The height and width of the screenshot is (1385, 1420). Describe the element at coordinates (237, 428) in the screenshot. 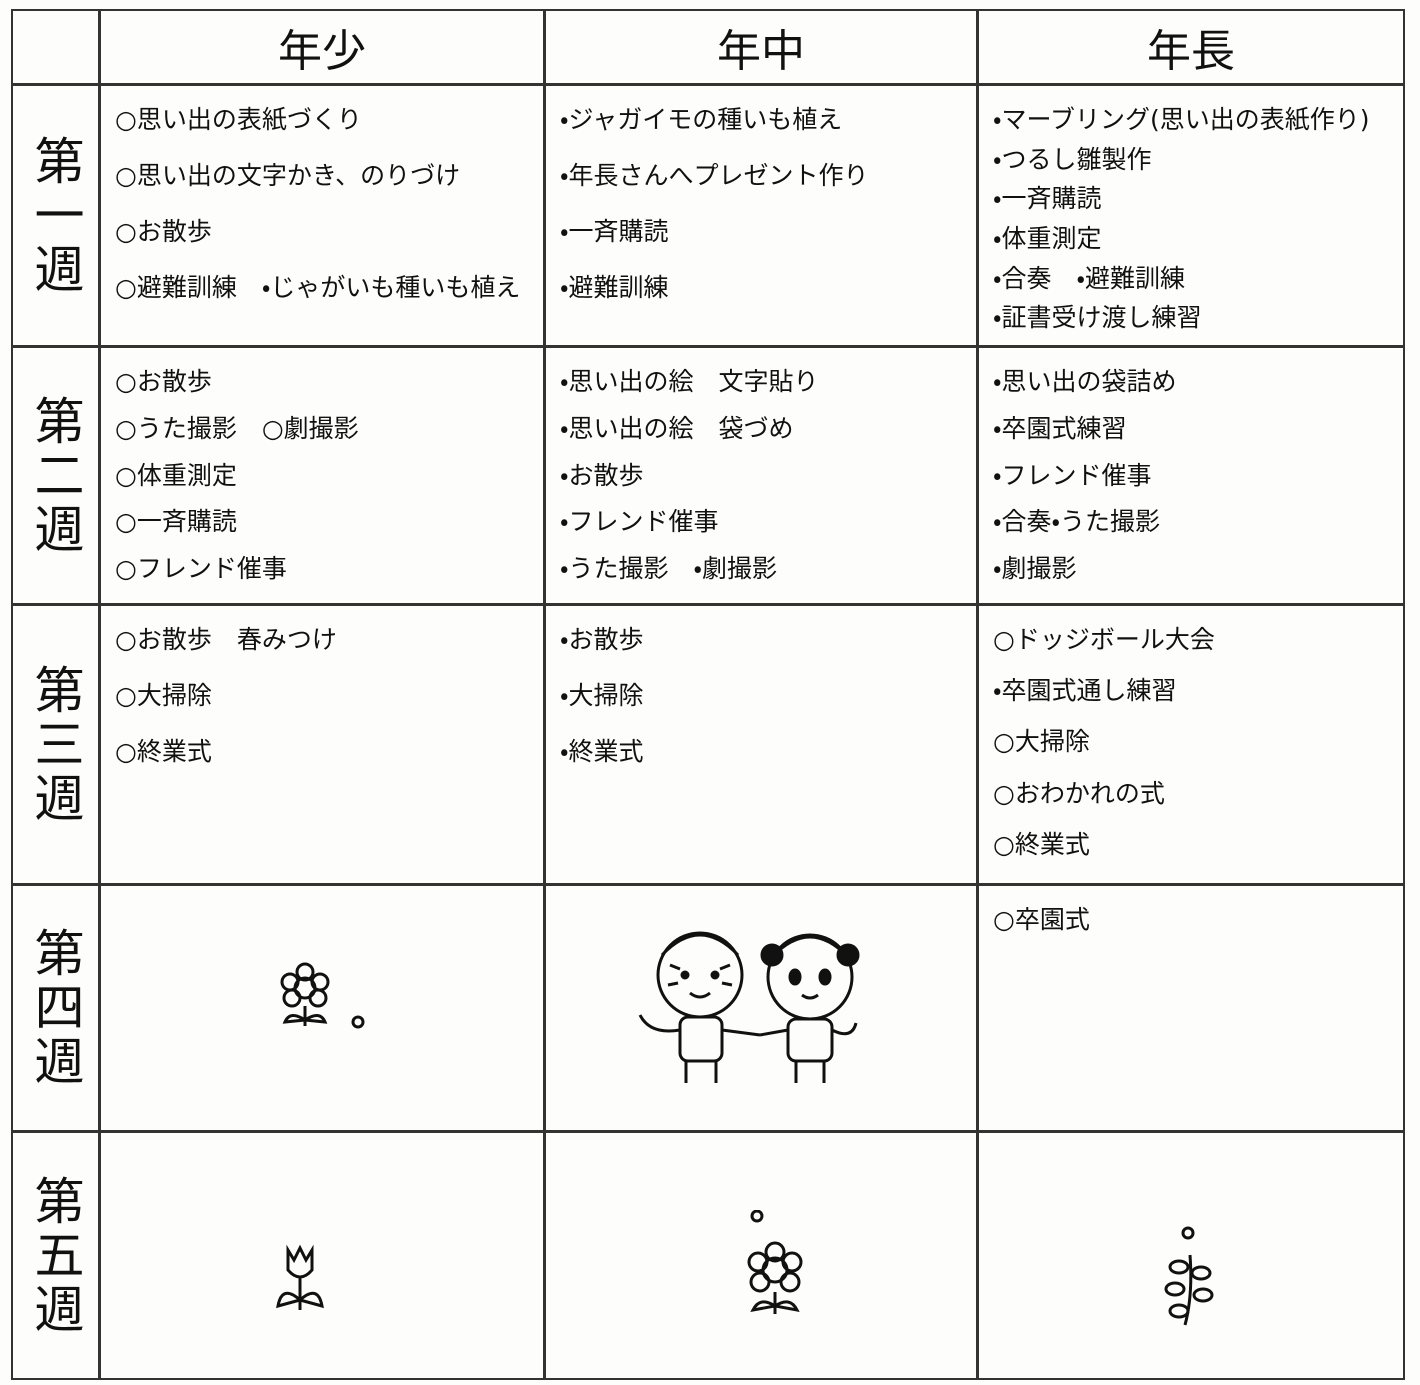

I see `activity-item: ○うた撮影 ○劇撮影` at that location.